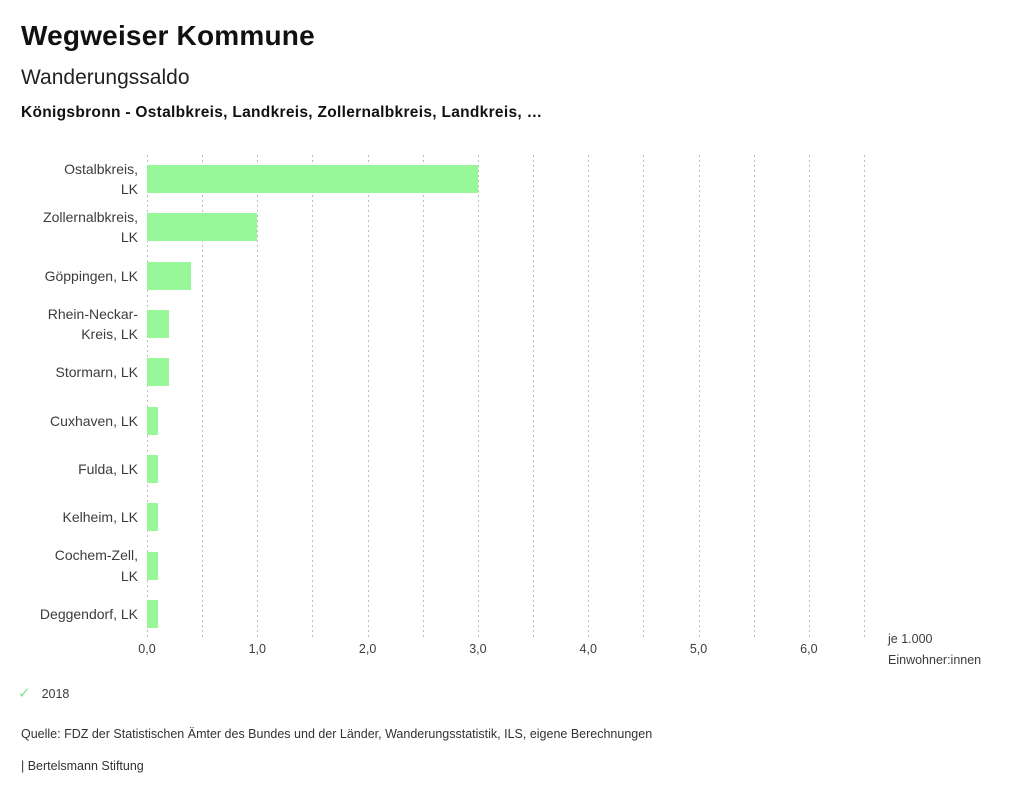 This screenshot has height=799, width=1024. Describe the element at coordinates (588, 649) in the screenshot. I see `x-tick-label: 4,0` at that location.